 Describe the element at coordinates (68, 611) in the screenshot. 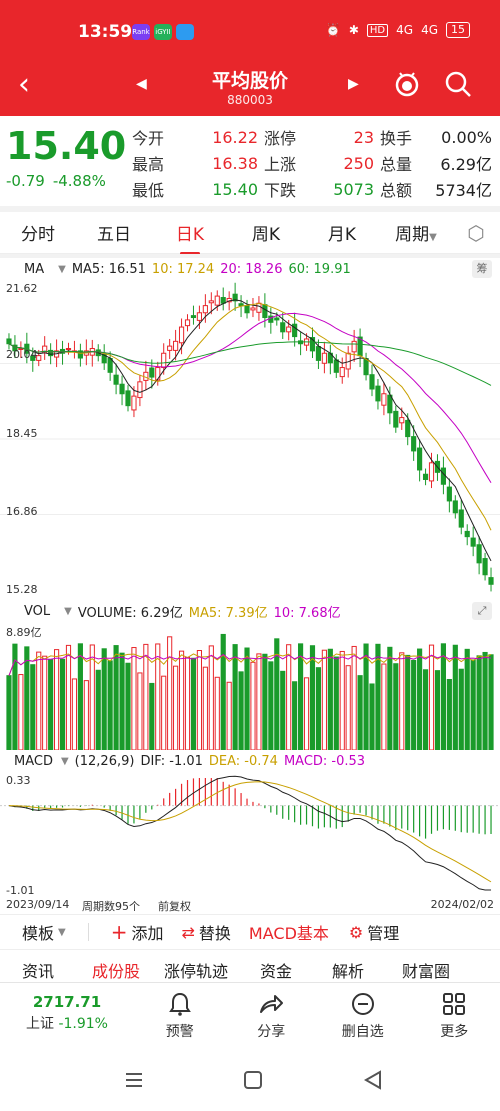

I see `vol-dropdown-icon: ▼` at that location.